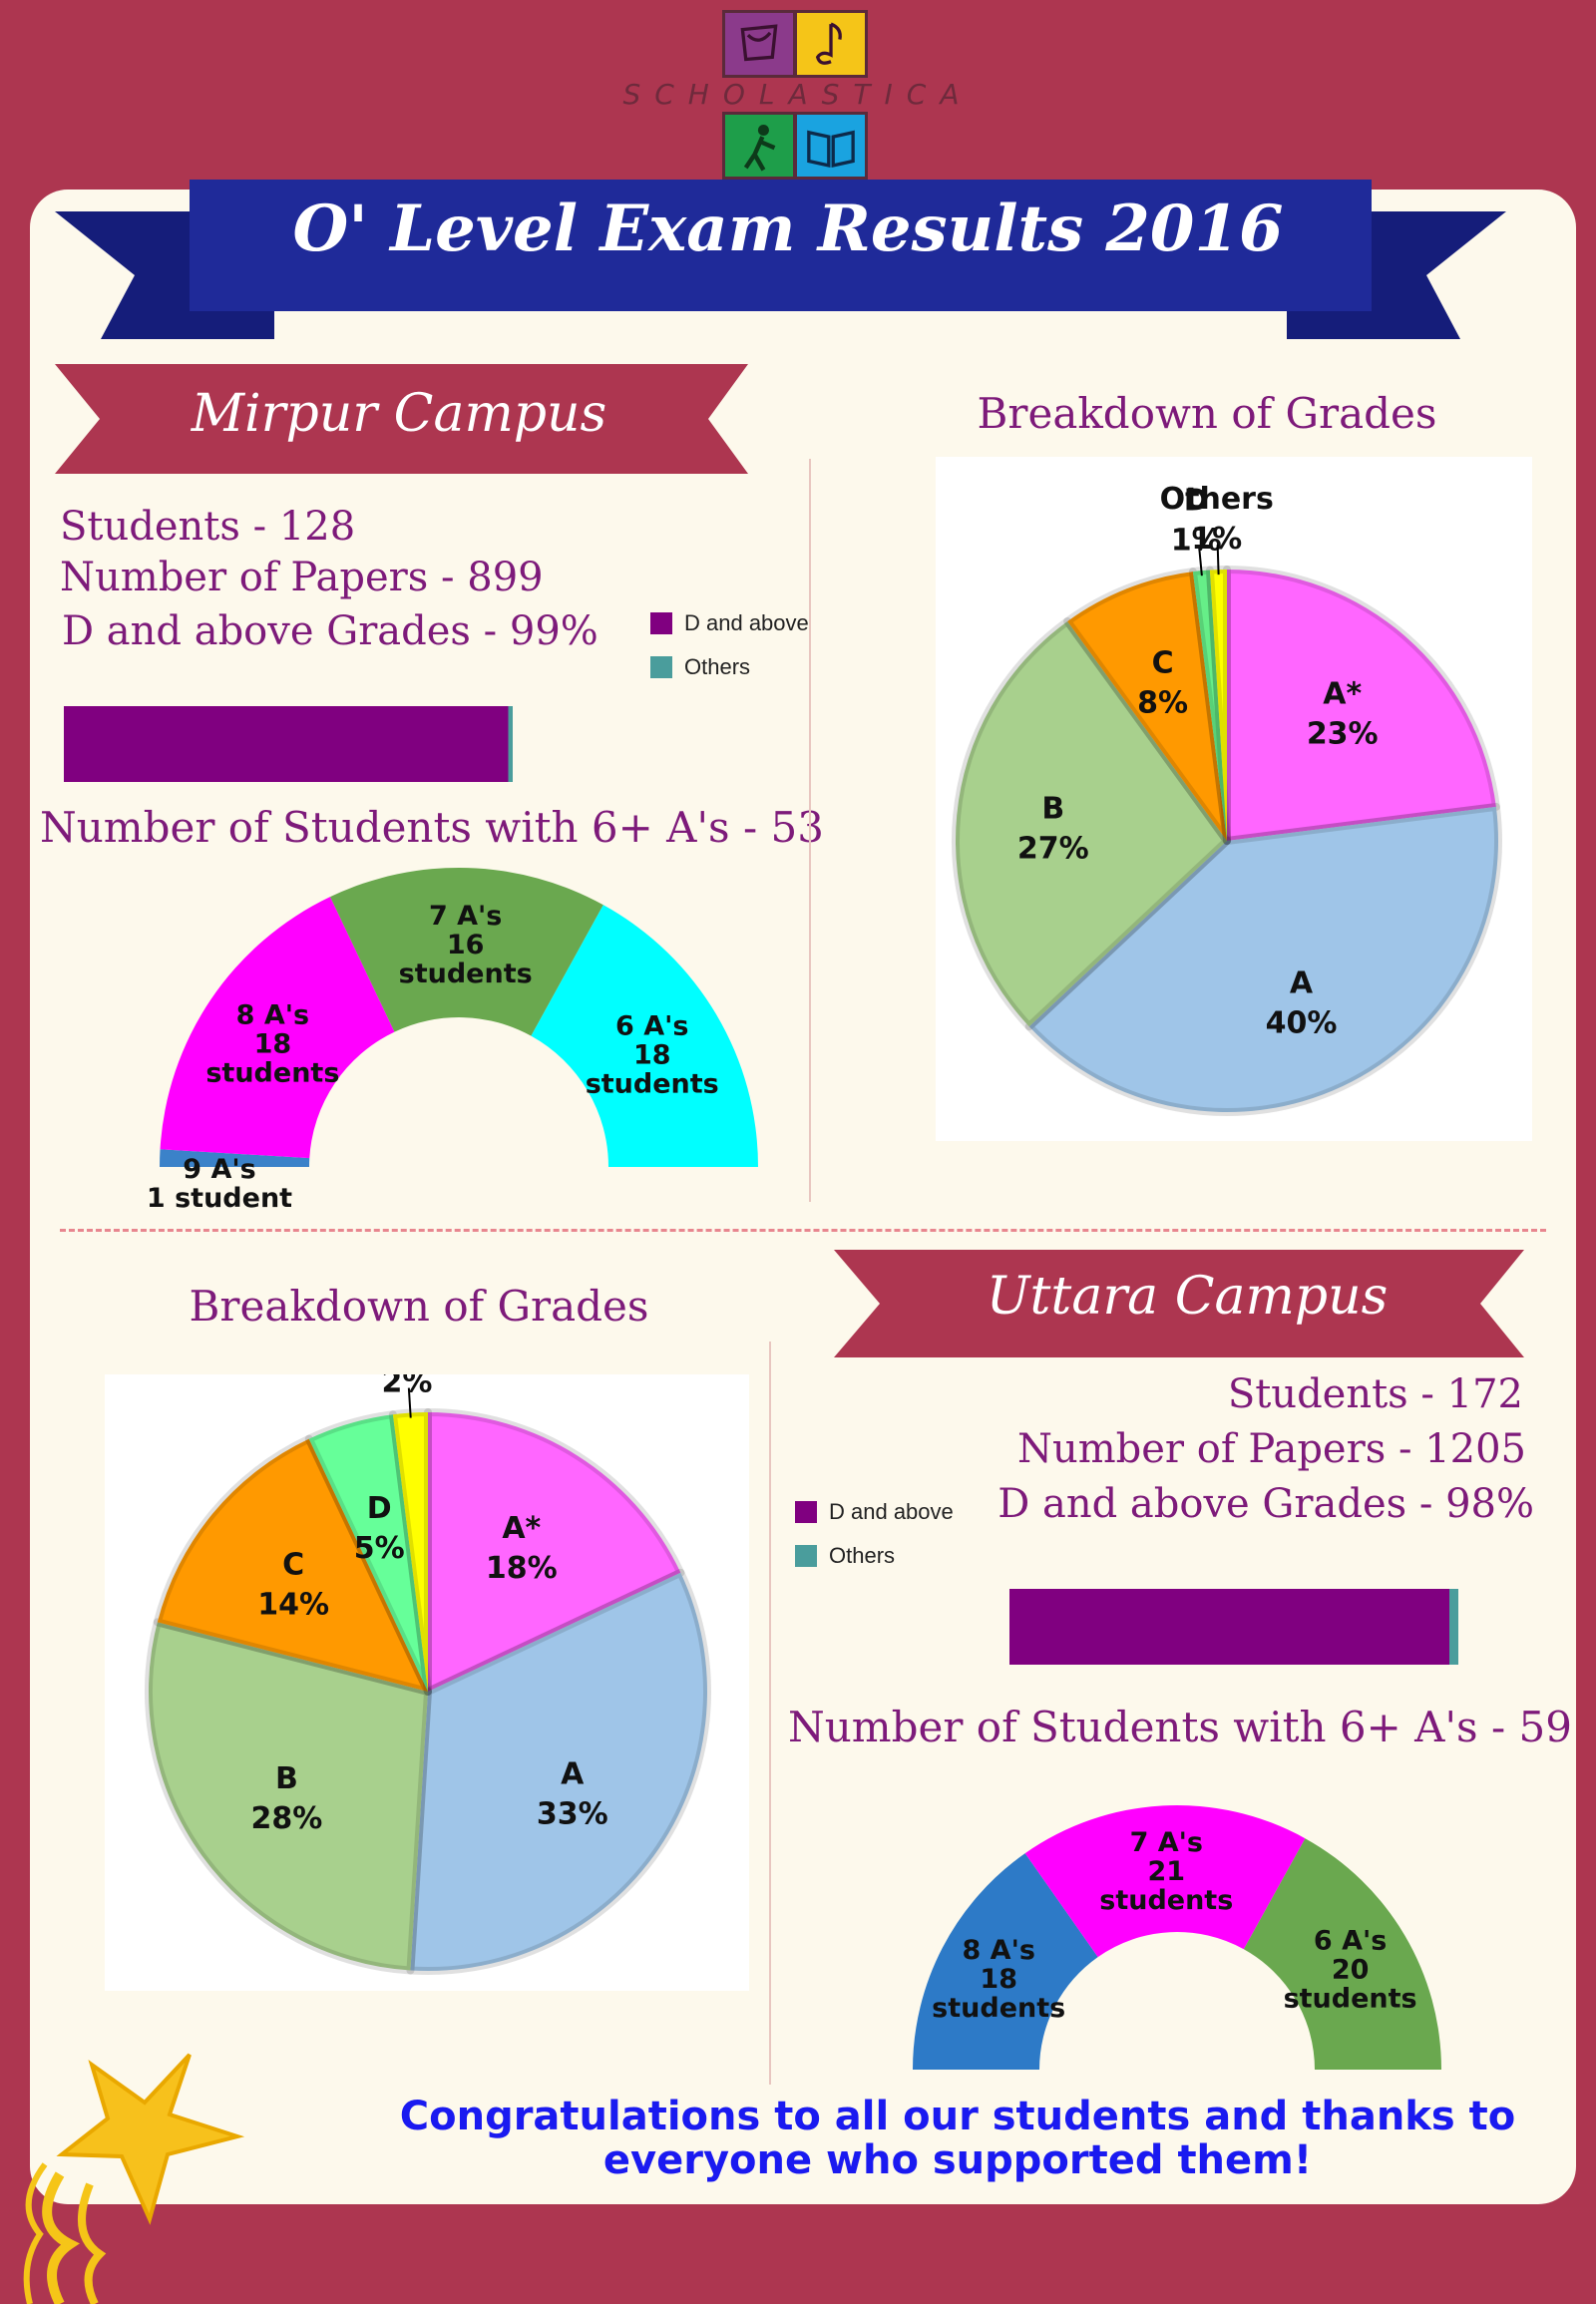 The height and width of the screenshot is (2304, 1596). I want to click on logo: SCHOLASTICA, so click(798, 94).